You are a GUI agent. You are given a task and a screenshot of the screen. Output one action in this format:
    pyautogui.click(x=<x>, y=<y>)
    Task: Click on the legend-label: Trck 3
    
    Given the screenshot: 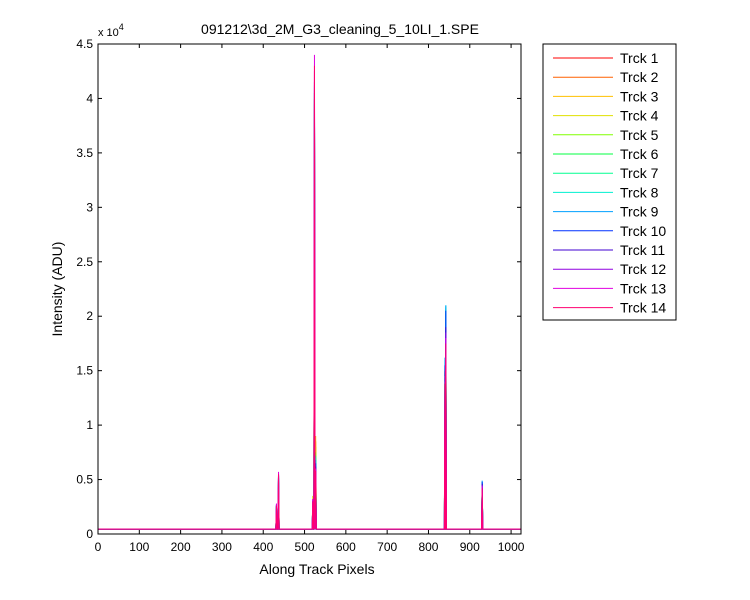 What is the action you would take?
    pyautogui.click(x=639, y=96)
    